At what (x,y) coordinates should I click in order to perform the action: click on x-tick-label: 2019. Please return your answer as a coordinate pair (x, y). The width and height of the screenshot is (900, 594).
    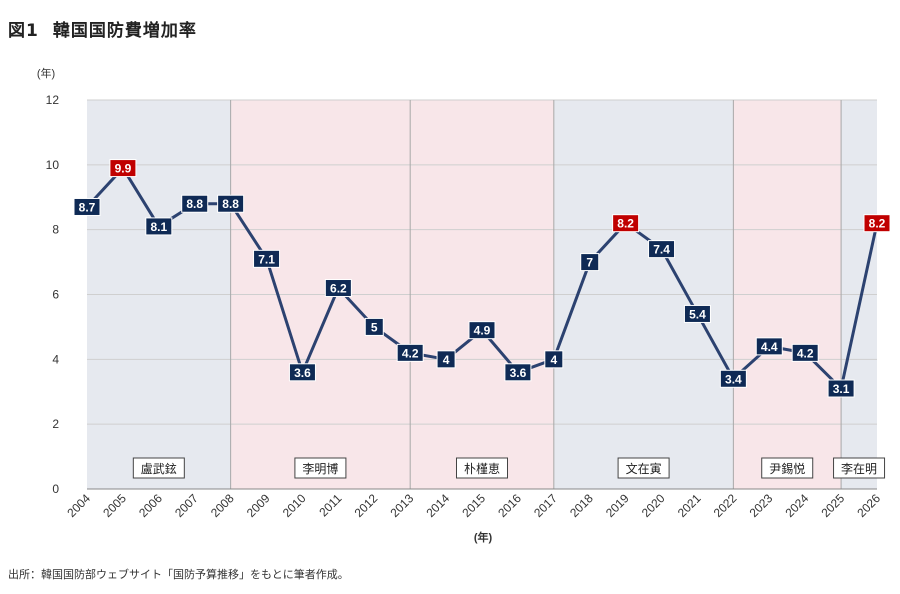
    Looking at the image, I should click on (617, 505).